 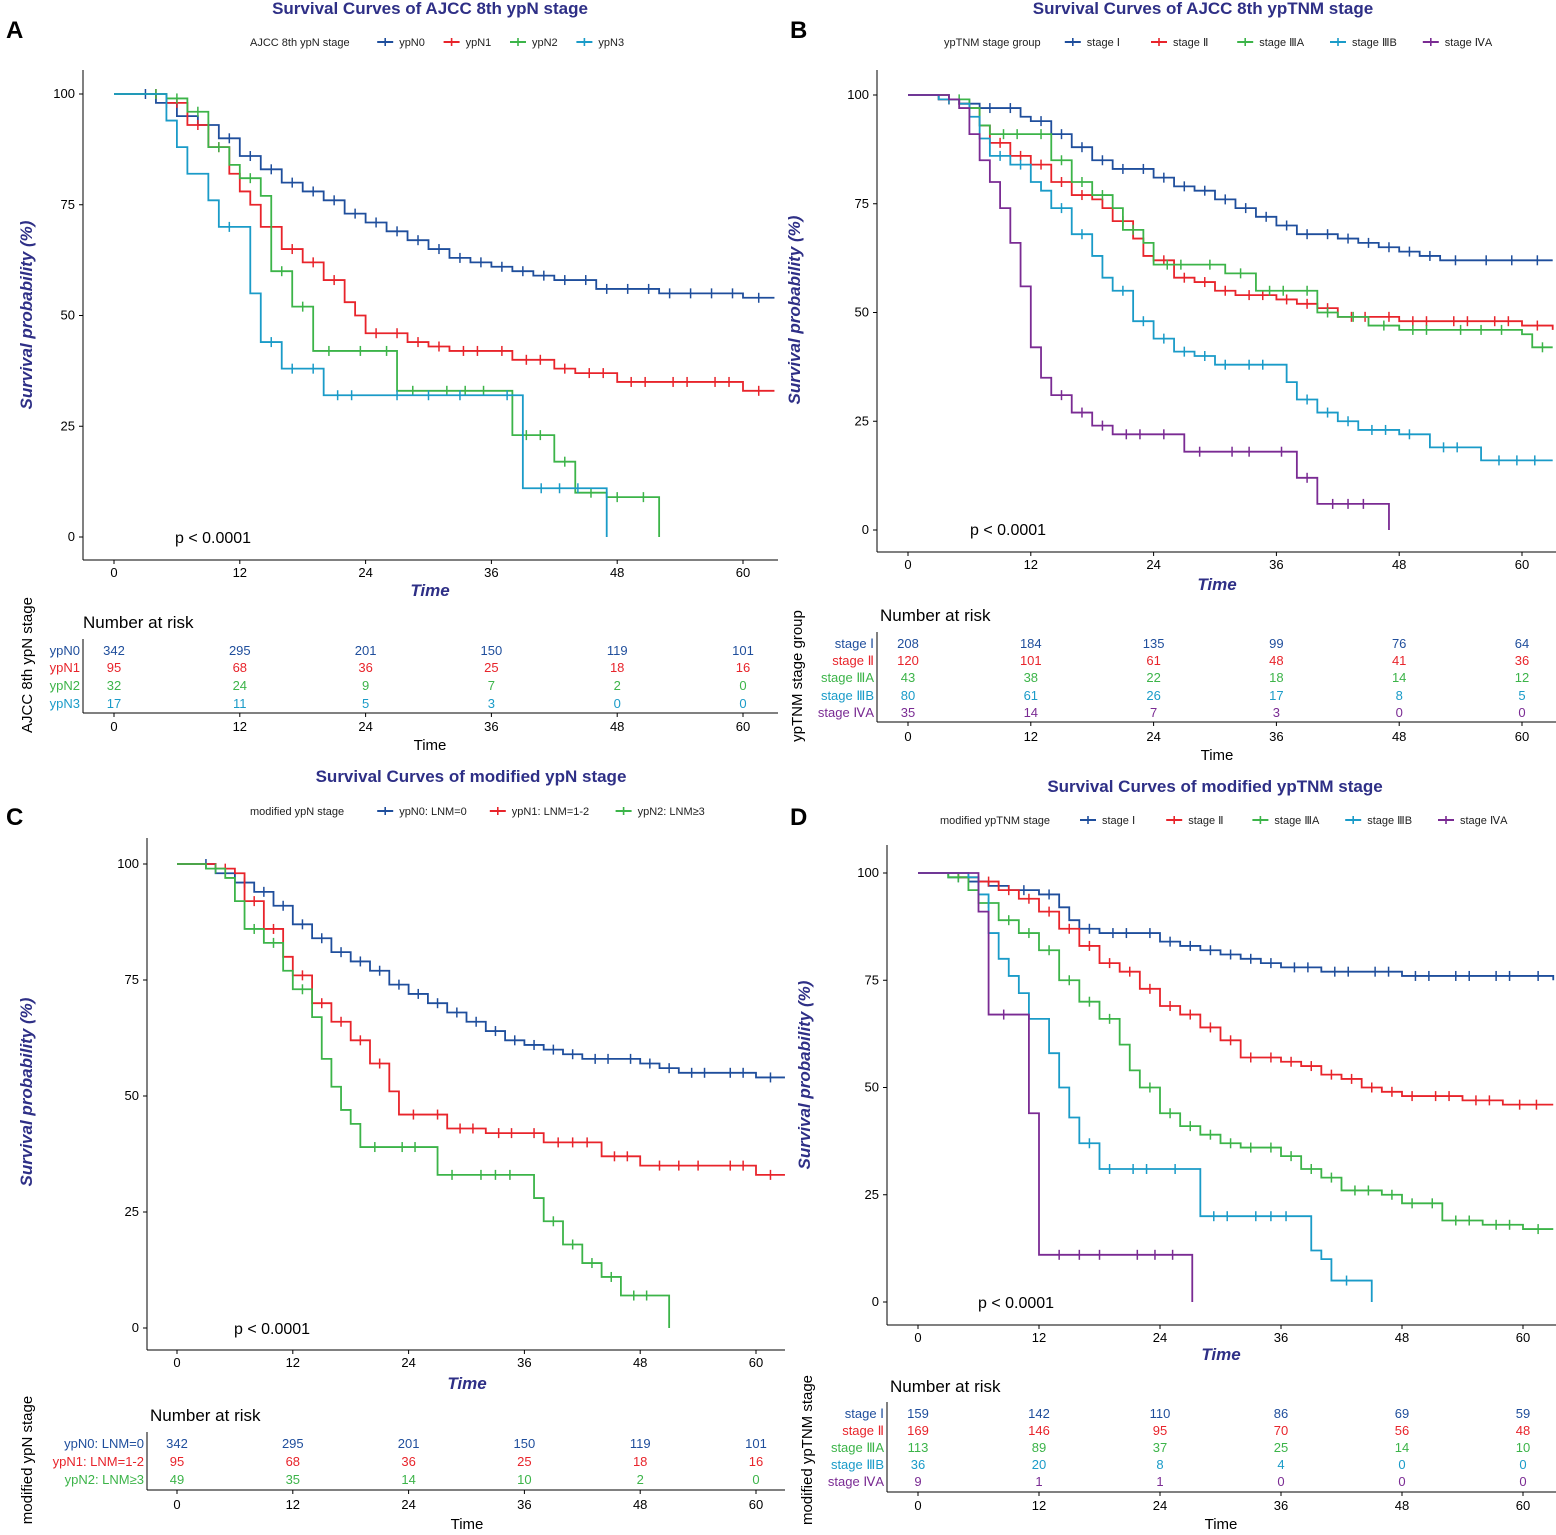 I want to click on risk-value: 38, so click(x=1031, y=677).